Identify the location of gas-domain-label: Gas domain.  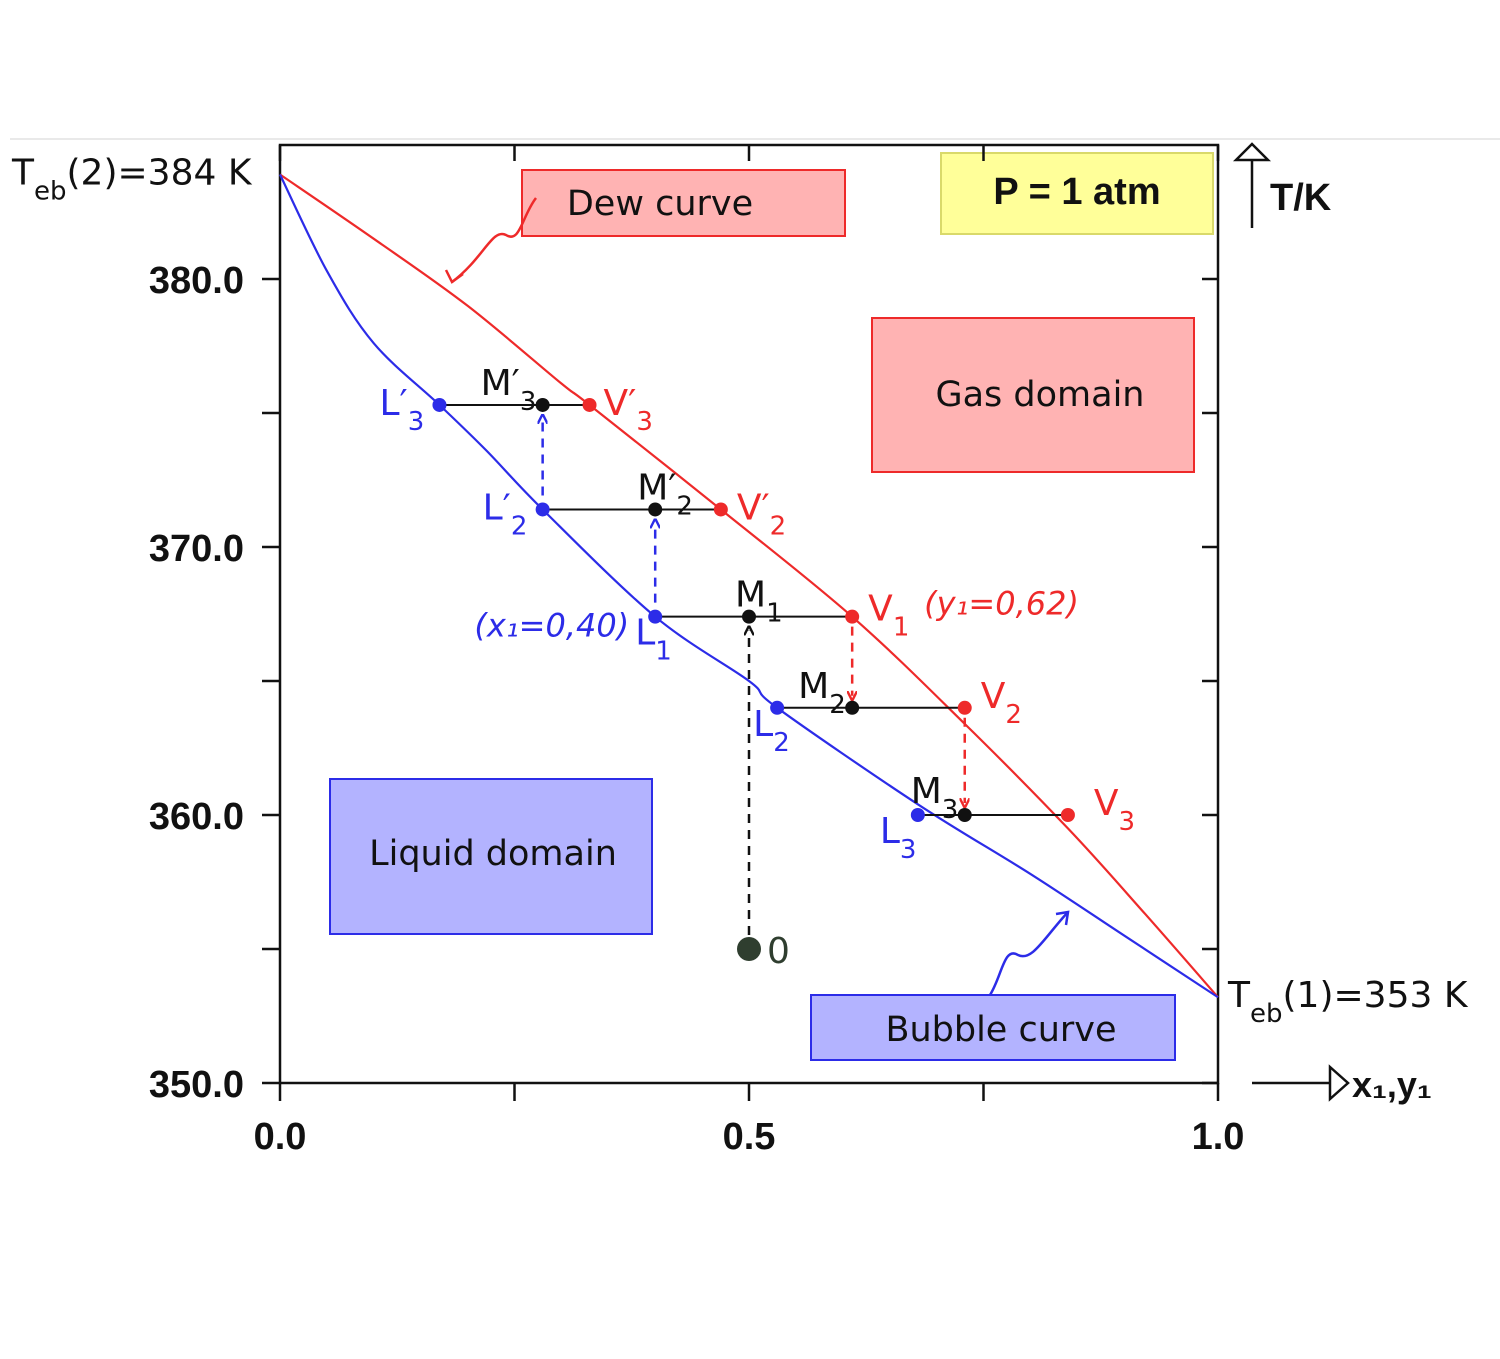
(1039, 395).